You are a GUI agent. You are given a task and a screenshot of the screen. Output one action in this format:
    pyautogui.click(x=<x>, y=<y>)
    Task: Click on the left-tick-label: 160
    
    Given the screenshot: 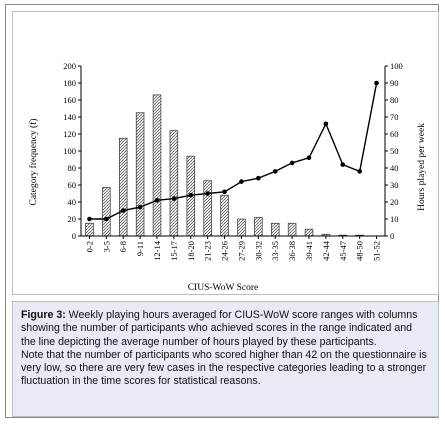 What is the action you would take?
    pyautogui.click(x=69, y=100)
    